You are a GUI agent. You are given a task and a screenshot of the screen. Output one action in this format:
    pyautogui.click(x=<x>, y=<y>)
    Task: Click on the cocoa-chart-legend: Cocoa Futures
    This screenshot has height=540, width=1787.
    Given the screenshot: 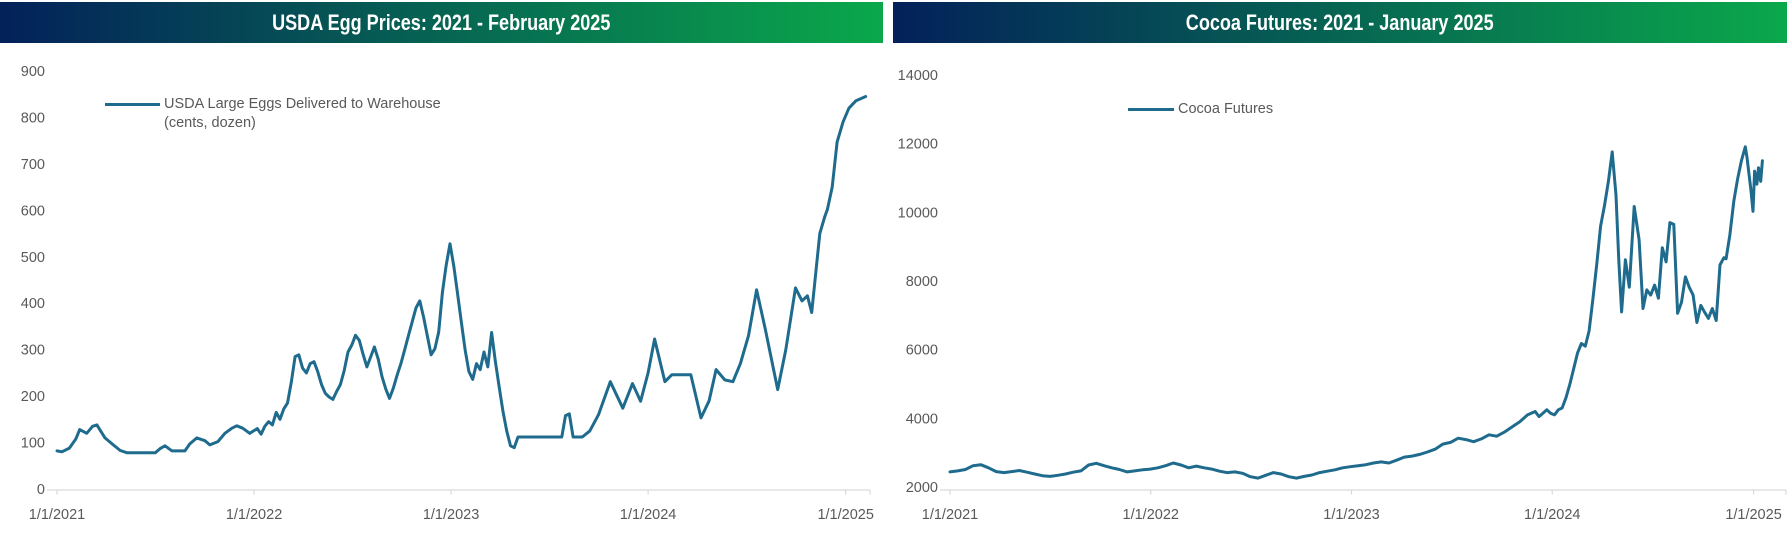 What is the action you would take?
    pyautogui.click(x=1200, y=109)
    